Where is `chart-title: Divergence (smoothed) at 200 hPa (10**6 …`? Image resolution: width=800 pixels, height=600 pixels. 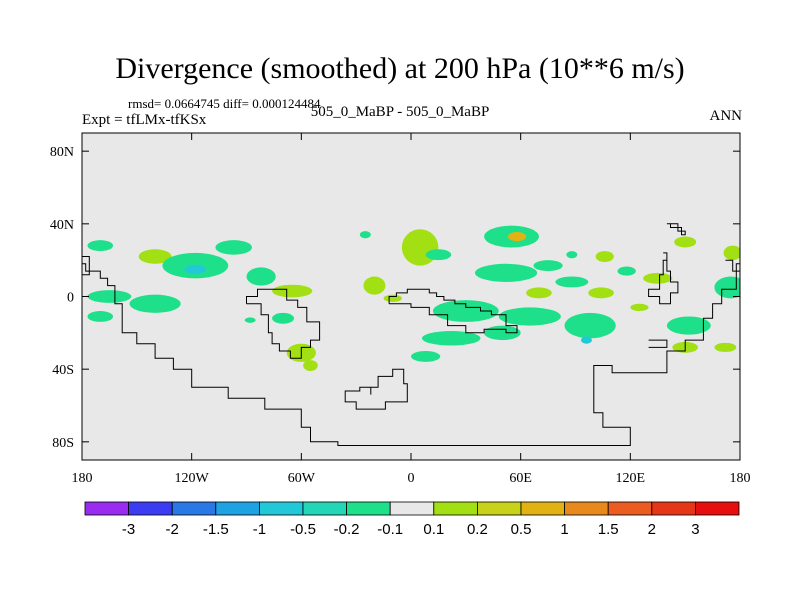 chart-title: Divergence (smoothed) at 200 hPa (10**6 … is located at coordinates (400, 68).